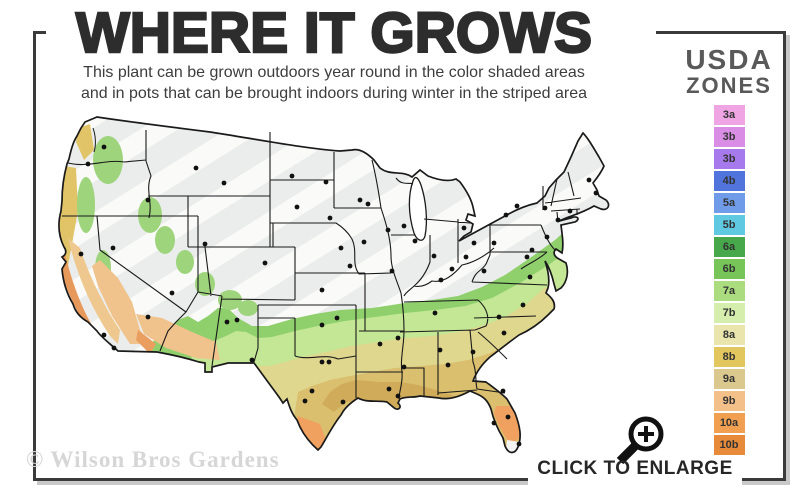  Describe the element at coordinates (121, 302) in the screenshot. I see `socal-peach` at that location.